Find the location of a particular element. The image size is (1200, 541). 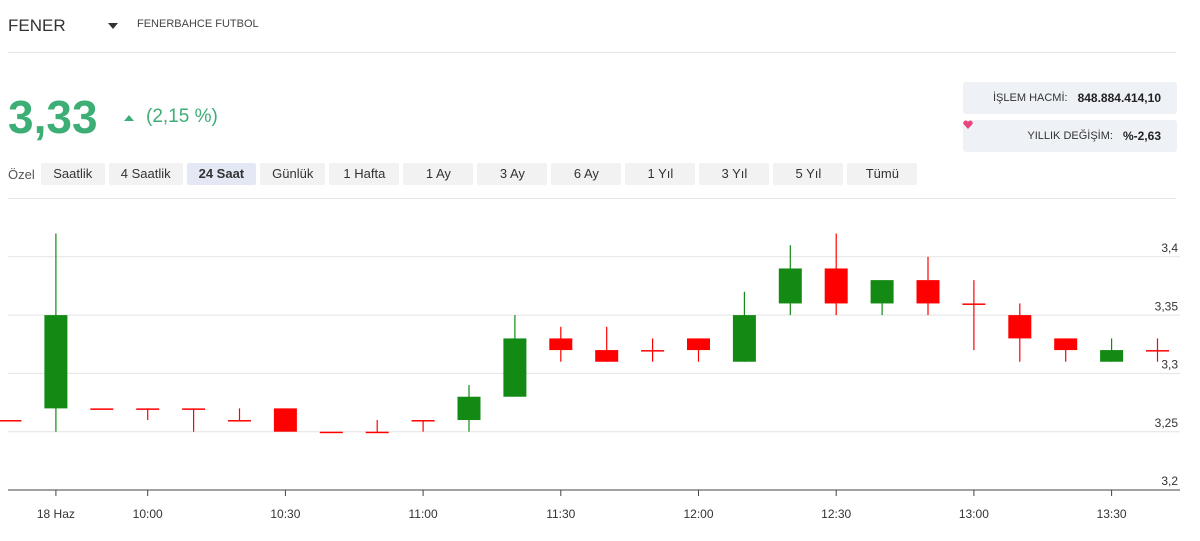

period-tab: Saatlik is located at coordinates (72, 174).